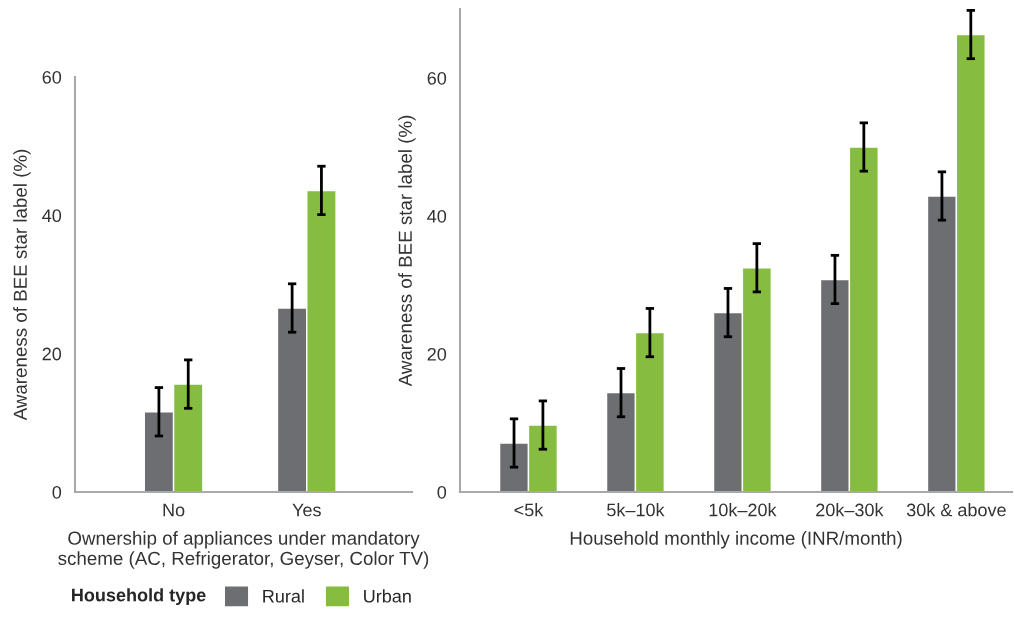  I want to click on legend-label: Urban, so click(387, 596).